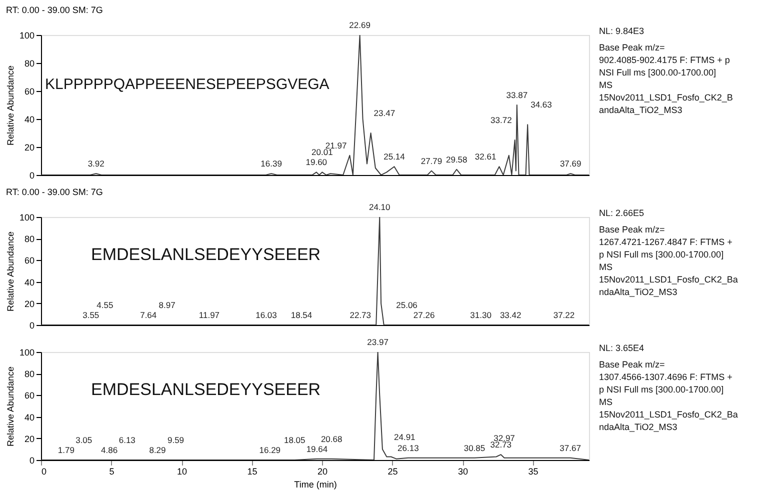 The width and height of the screenshot is (763, 501). Describe the element at coordinates (175, 440) in the screenshot. I see `annotation: 9.59` at that location.